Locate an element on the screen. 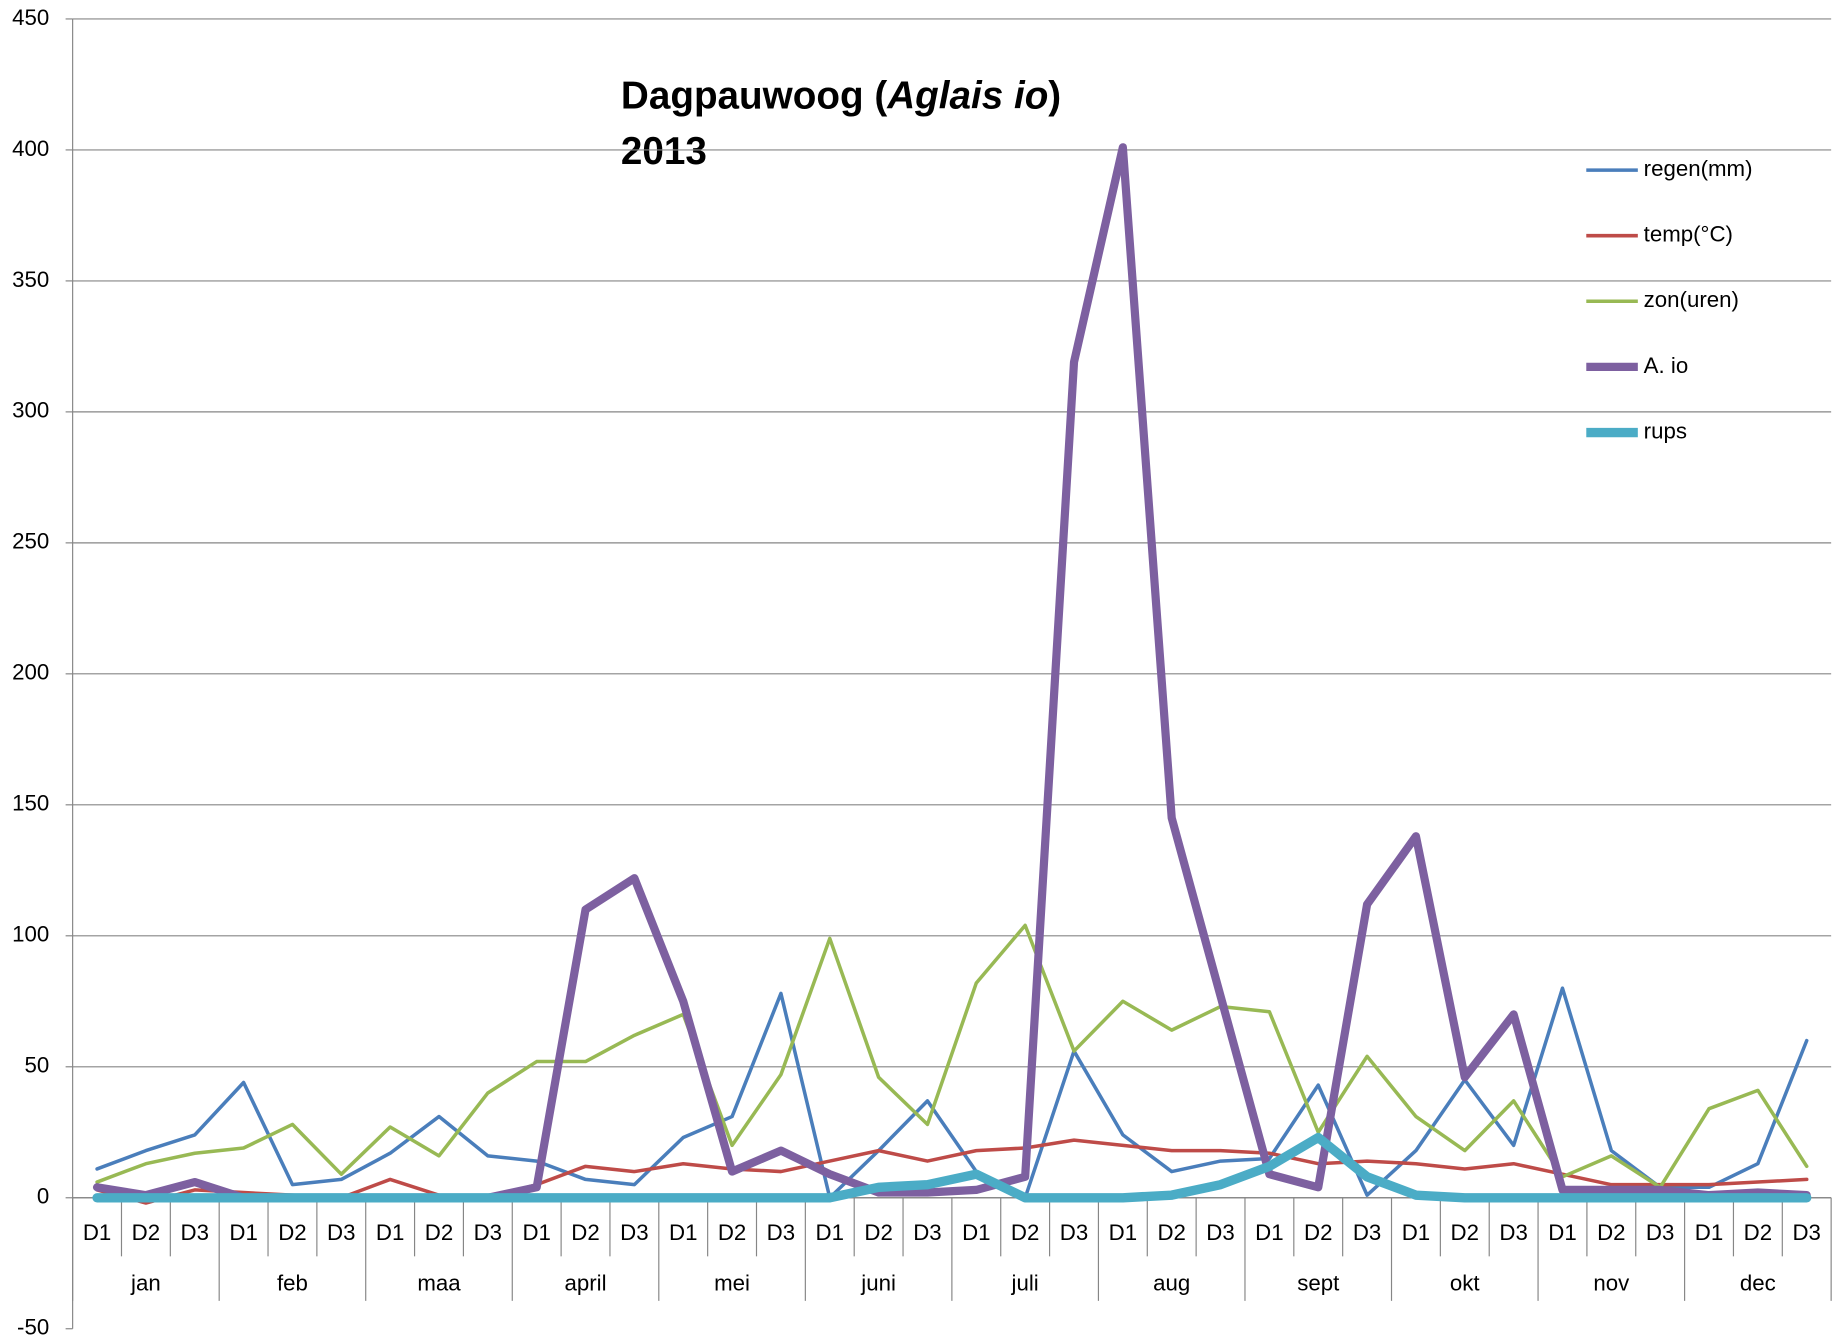 This screenshot has width=1837, height=1343. legend-label: regen(mm) is located at coordinates (1698, 168).